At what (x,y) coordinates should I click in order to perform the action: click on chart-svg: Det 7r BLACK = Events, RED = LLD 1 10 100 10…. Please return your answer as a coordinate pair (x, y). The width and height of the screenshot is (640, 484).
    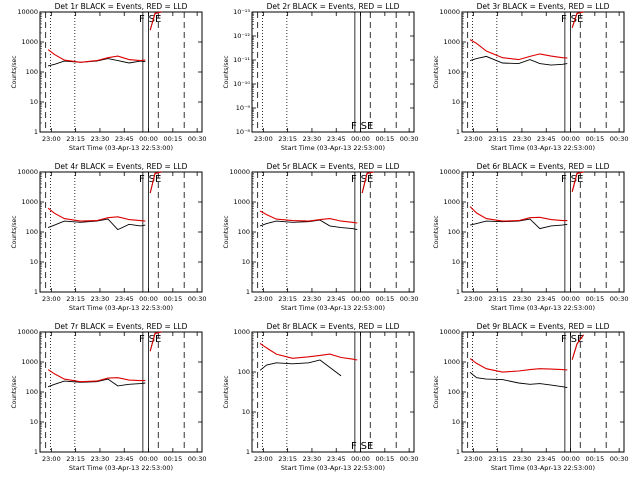
    Looking at the image, I should click on (109, 397).